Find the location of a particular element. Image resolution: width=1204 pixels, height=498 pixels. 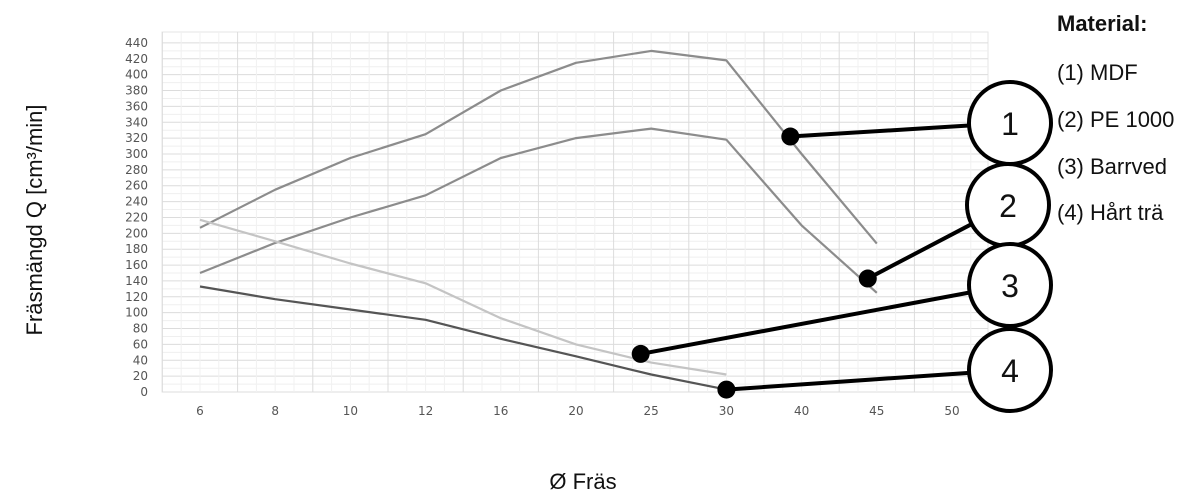

legend-item-4: (4) Hårt trä is located at coordinates (1110, 212).